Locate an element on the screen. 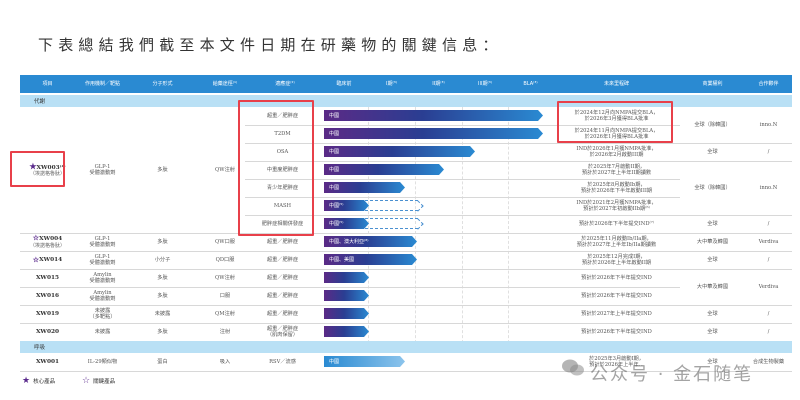 This screenshot has height=400, width=800. form: 多肽 is located at coordinates (162, 277).